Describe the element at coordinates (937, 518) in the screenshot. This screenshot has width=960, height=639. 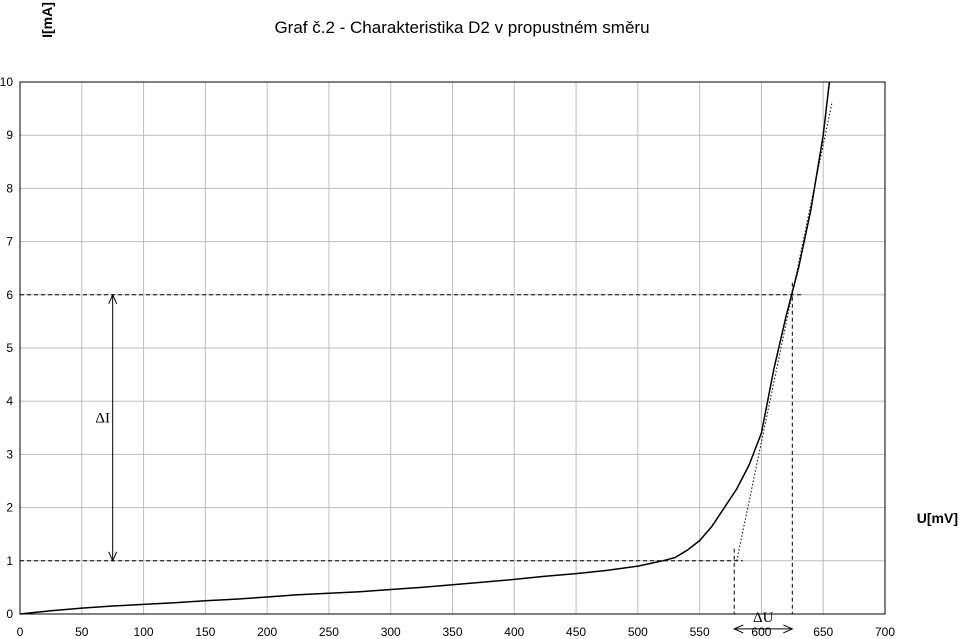
I see `x-axis-label: U[mV]` at that location.